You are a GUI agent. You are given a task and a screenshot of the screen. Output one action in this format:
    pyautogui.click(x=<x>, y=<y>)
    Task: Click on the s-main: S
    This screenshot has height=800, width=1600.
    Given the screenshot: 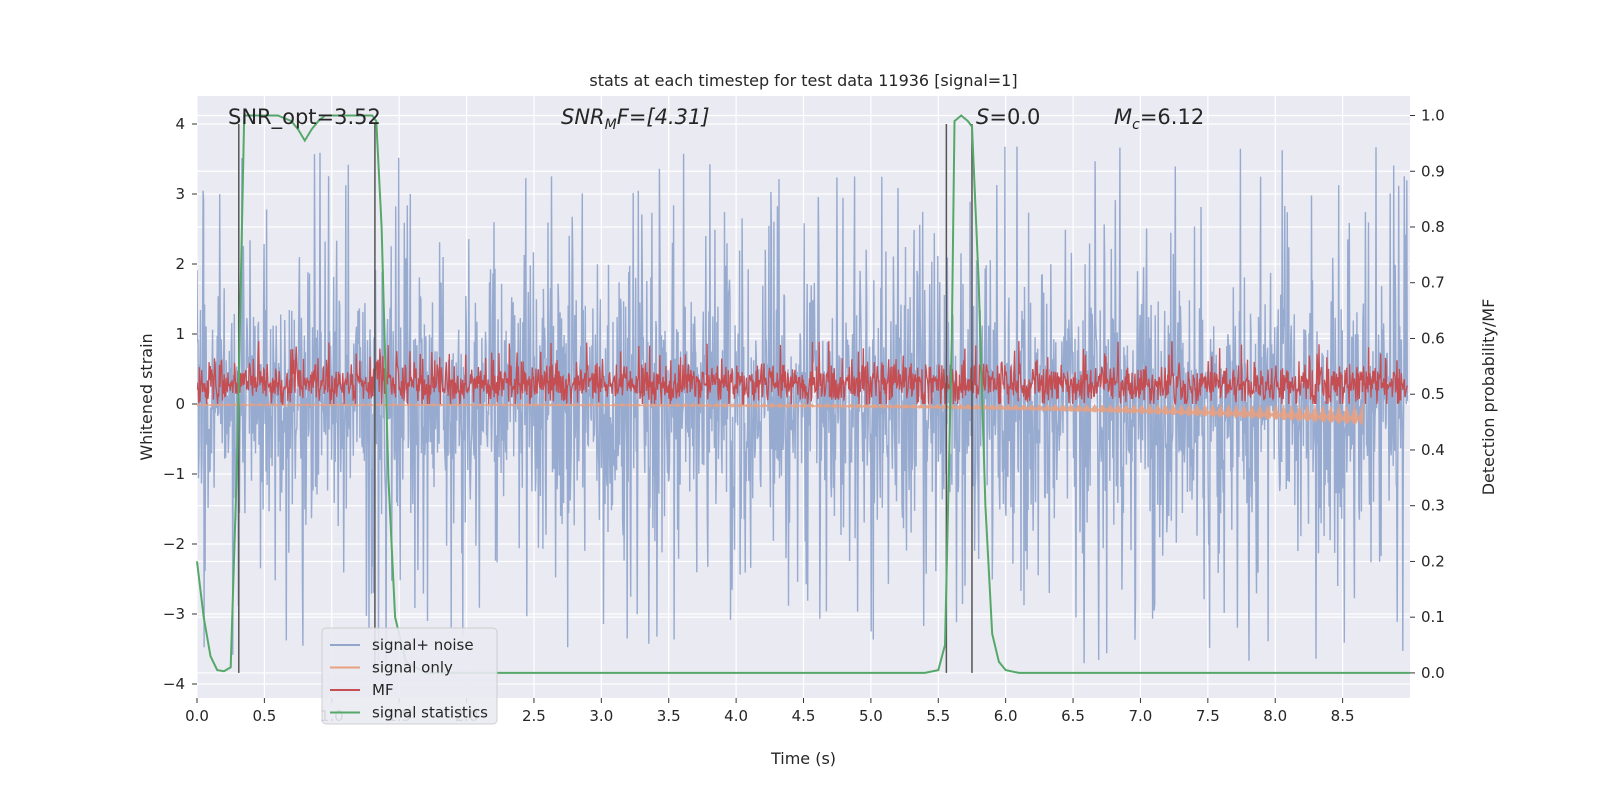 What is the action you would take?
    pyautogui.click(x=982, y=117)
    